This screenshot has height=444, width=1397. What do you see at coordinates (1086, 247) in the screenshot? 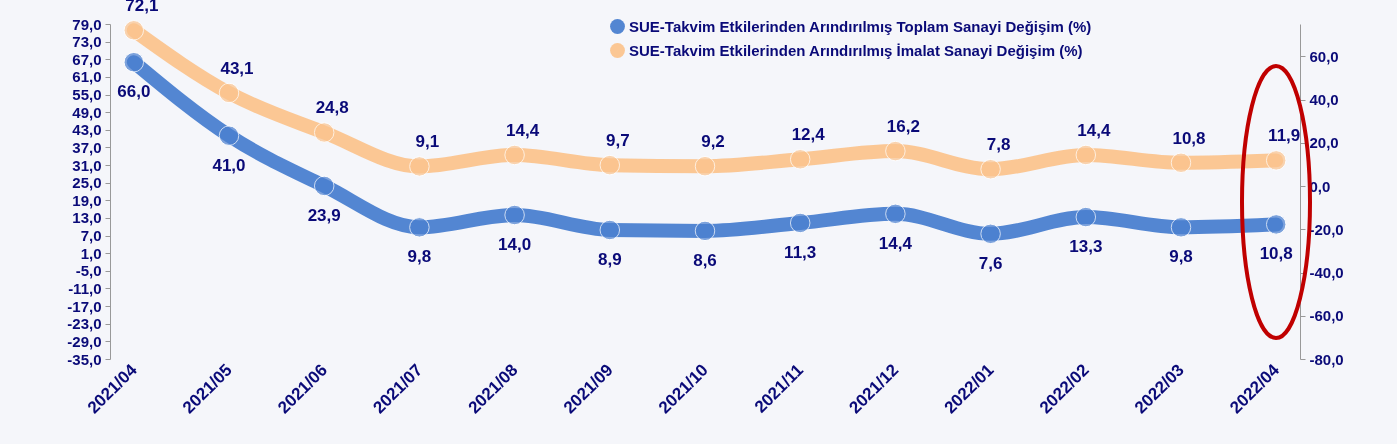
I see `data-label: 13,3` at bounding box center [1086, 247].